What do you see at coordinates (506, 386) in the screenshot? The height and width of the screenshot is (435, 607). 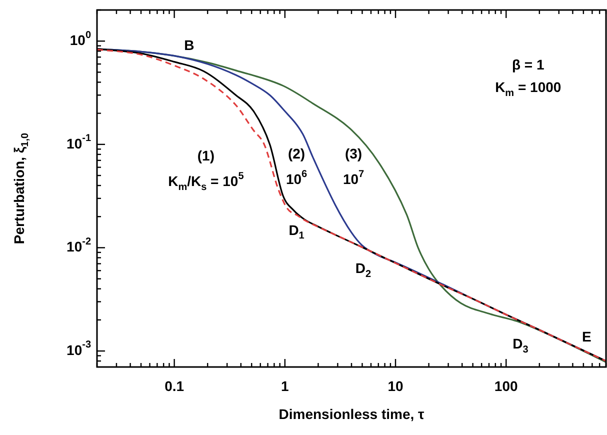 I see `x-tick-label: 100` at bounding box center [506, 386].